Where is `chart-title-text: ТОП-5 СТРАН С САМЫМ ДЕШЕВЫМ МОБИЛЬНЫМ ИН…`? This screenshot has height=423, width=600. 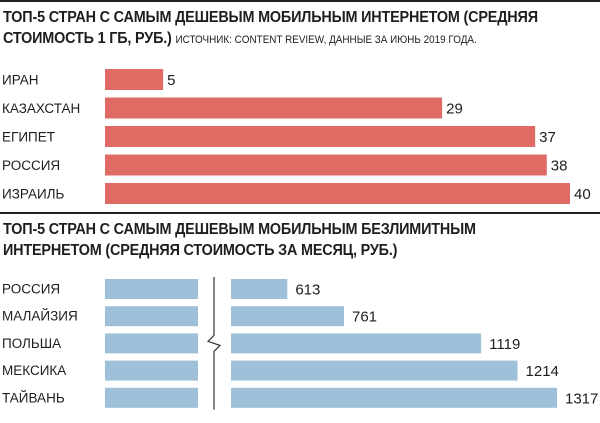
chart-title-text: ТОП-5 СТРАН С САМЫМ ДЕШЕВЫМ МОБИЛЬНЫМ ИН… is located at coordinates (270, 28).